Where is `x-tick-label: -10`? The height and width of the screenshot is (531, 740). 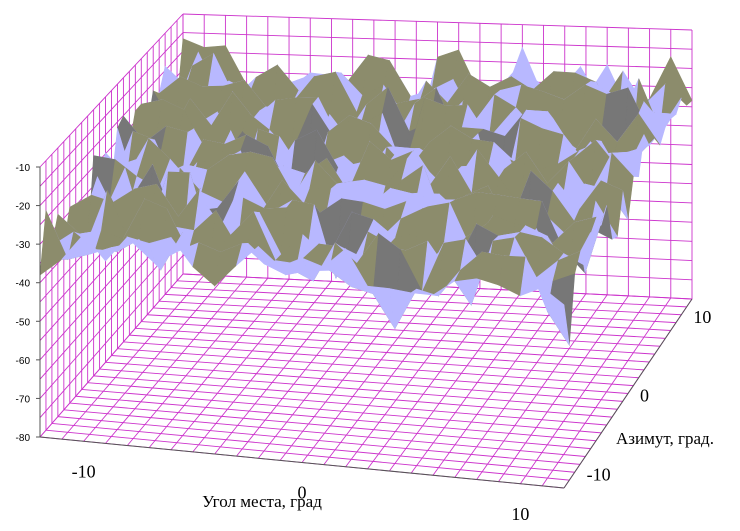
x-tick-label: -10 is located at coordinates (84, 471).